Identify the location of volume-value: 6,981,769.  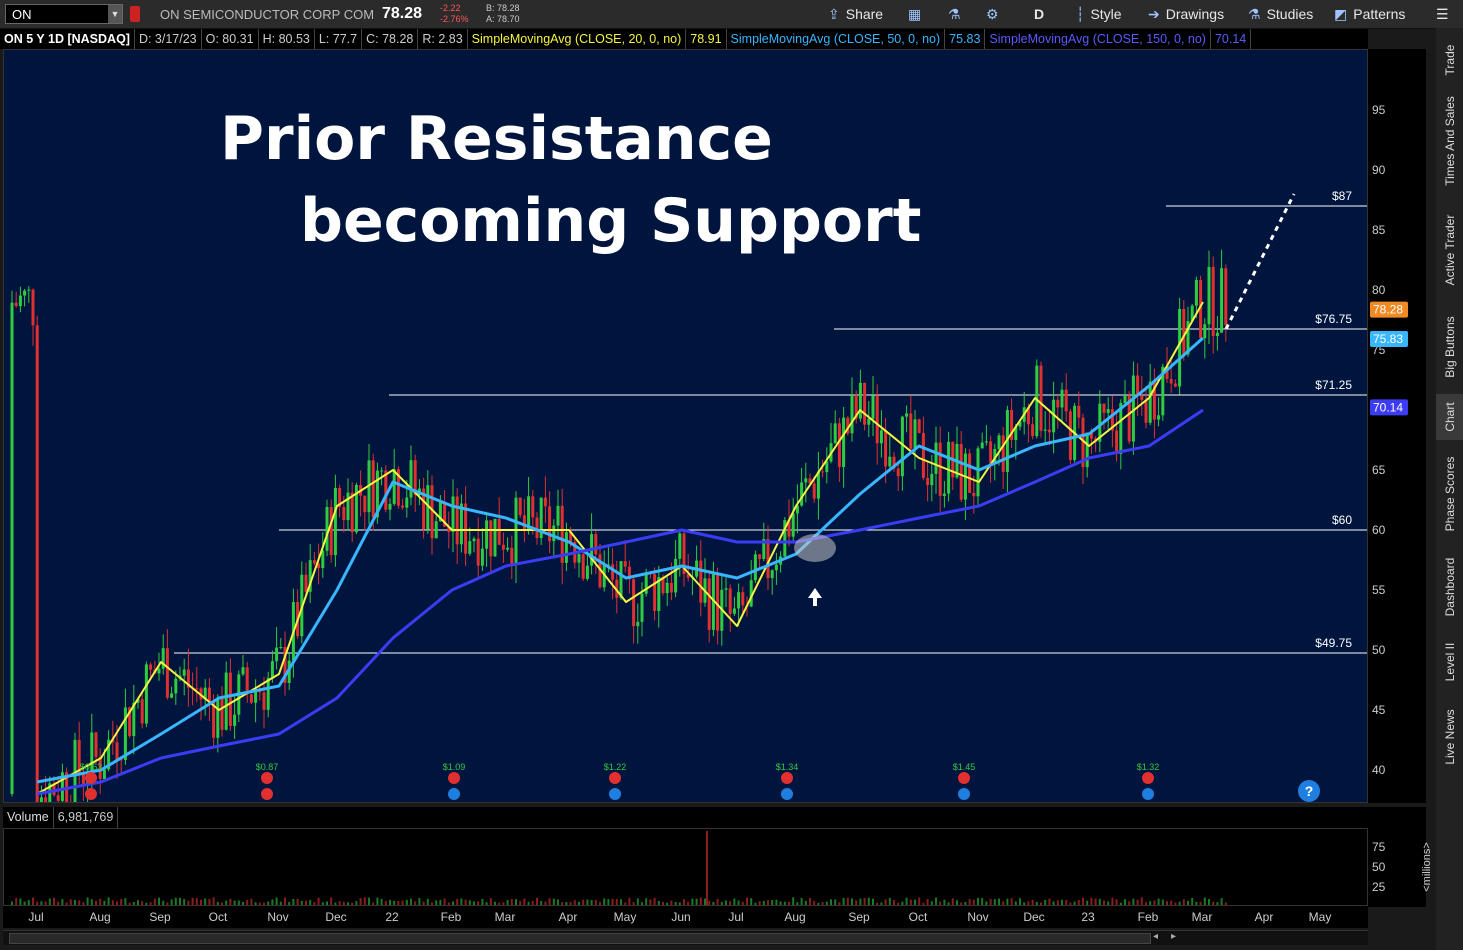
(86, 817).